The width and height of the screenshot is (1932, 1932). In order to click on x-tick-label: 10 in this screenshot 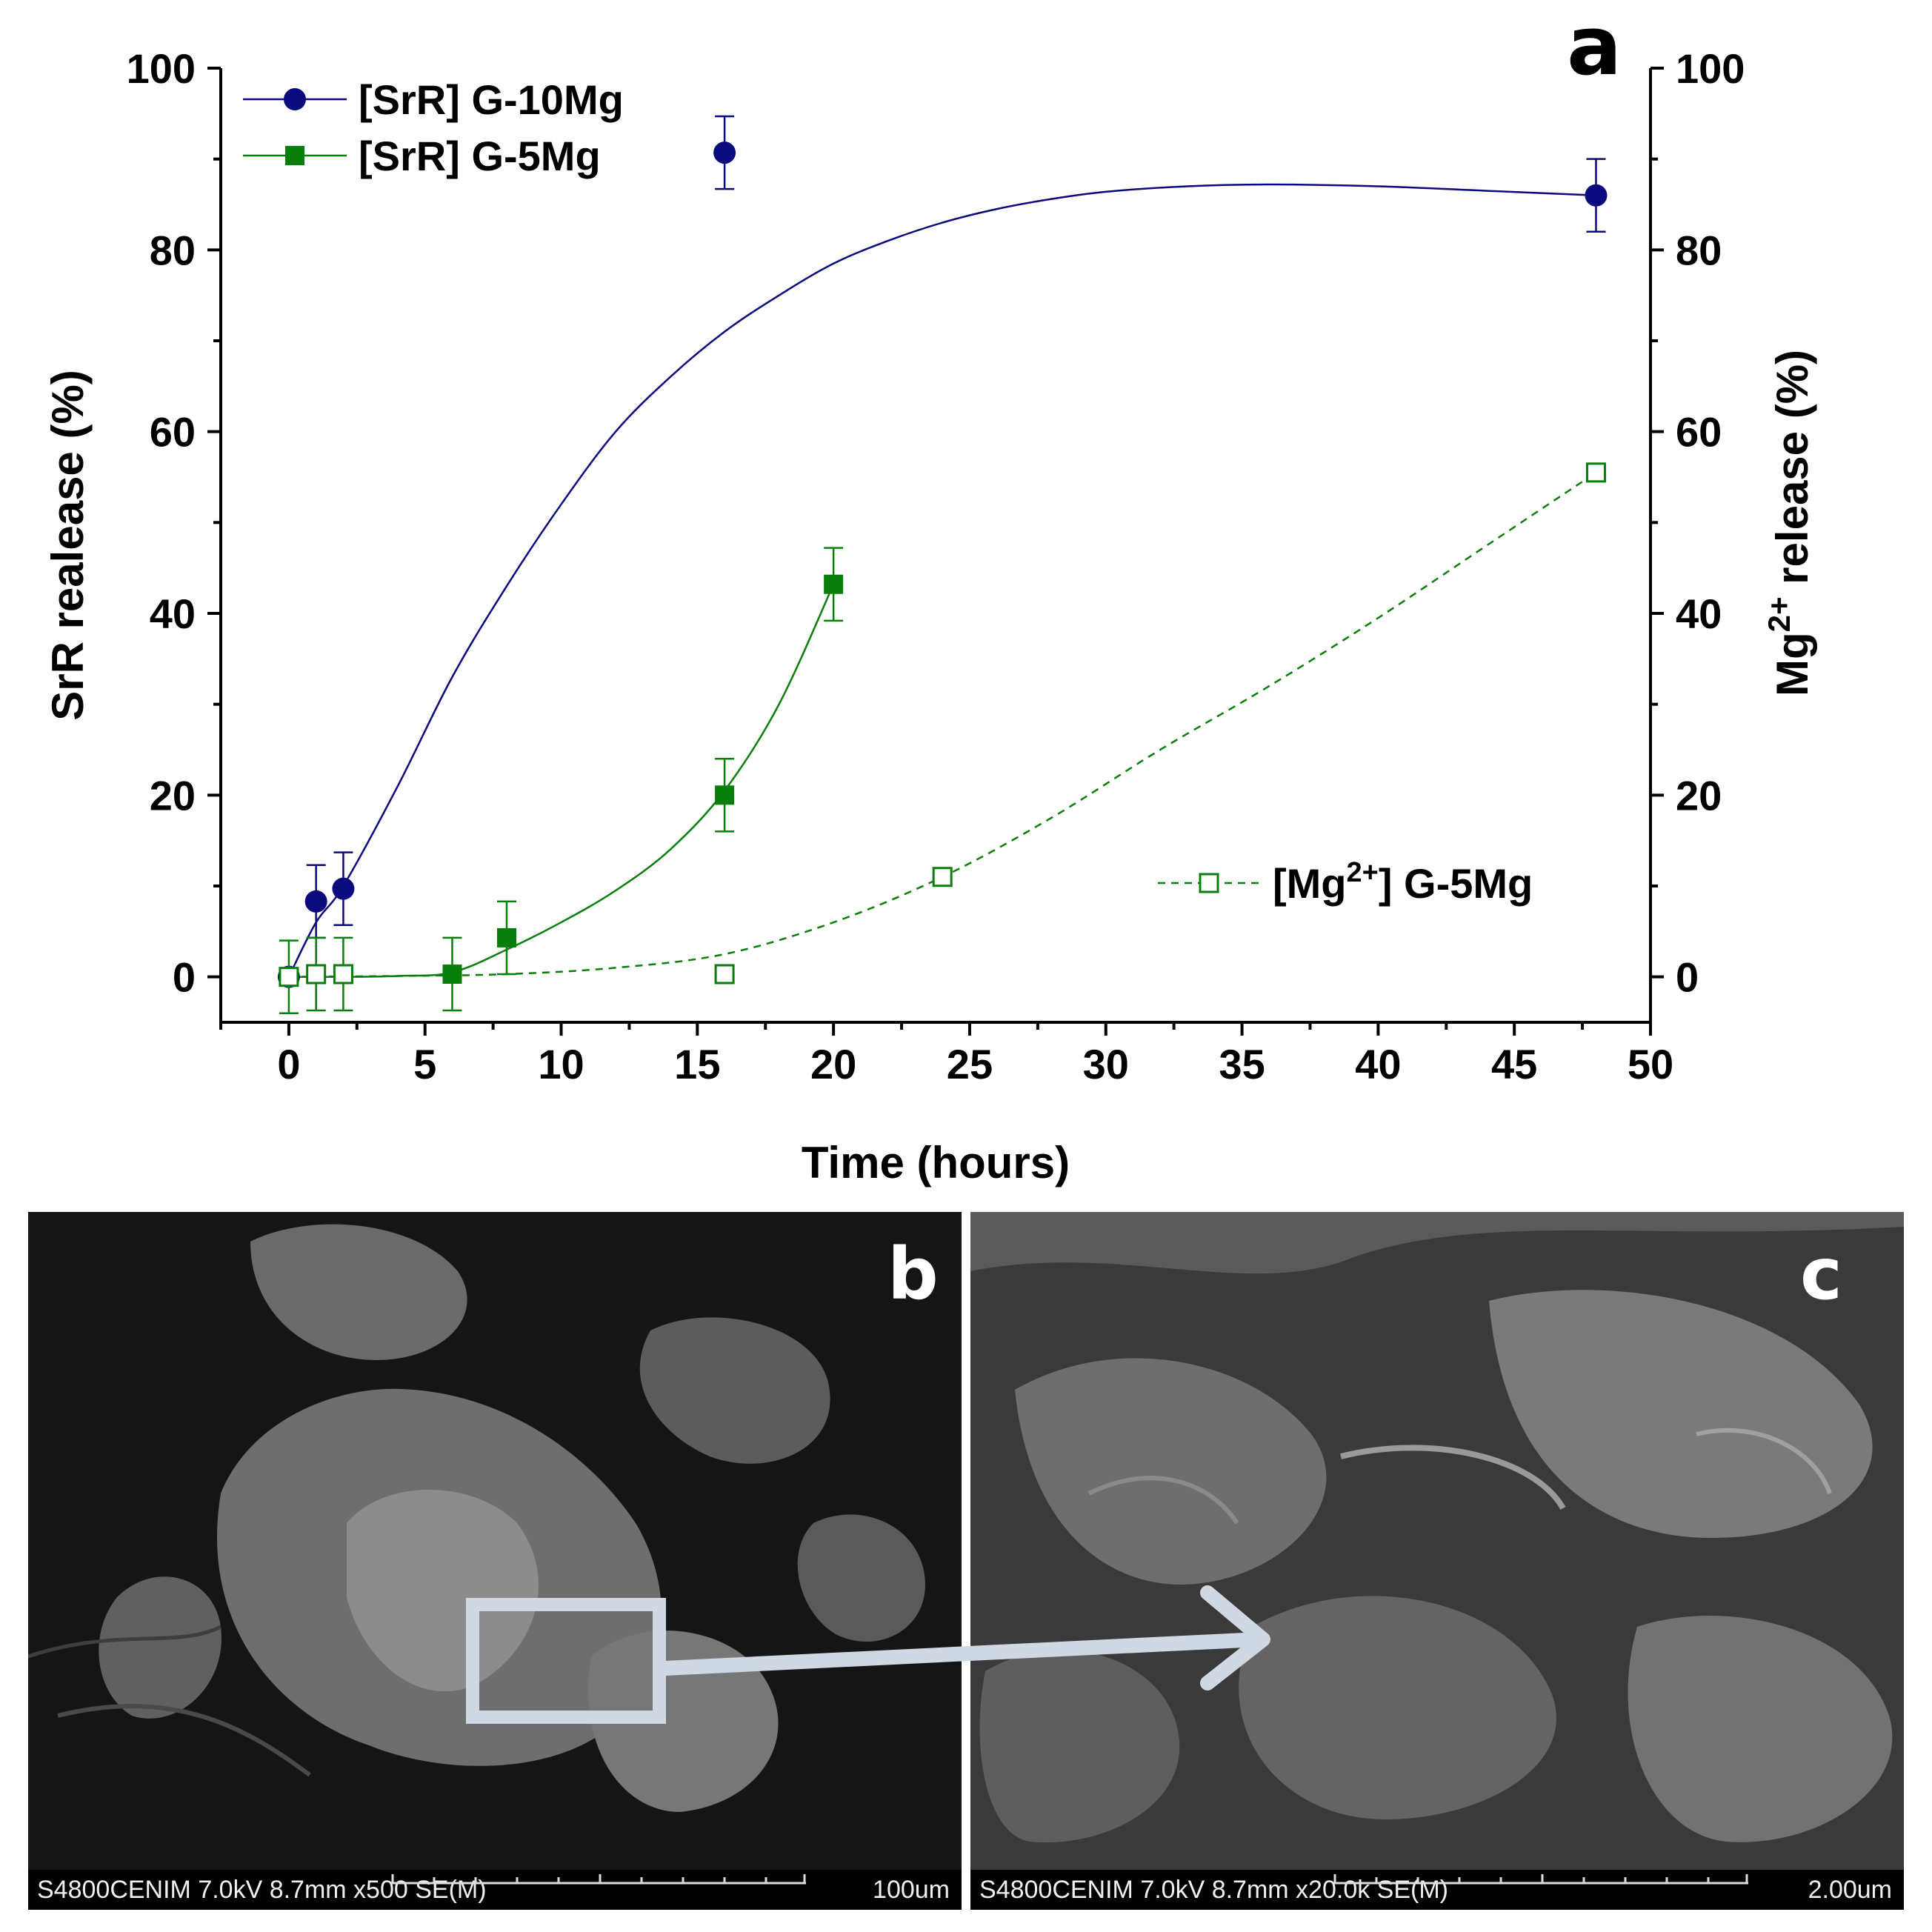, I will do `click(561, 1064)`.